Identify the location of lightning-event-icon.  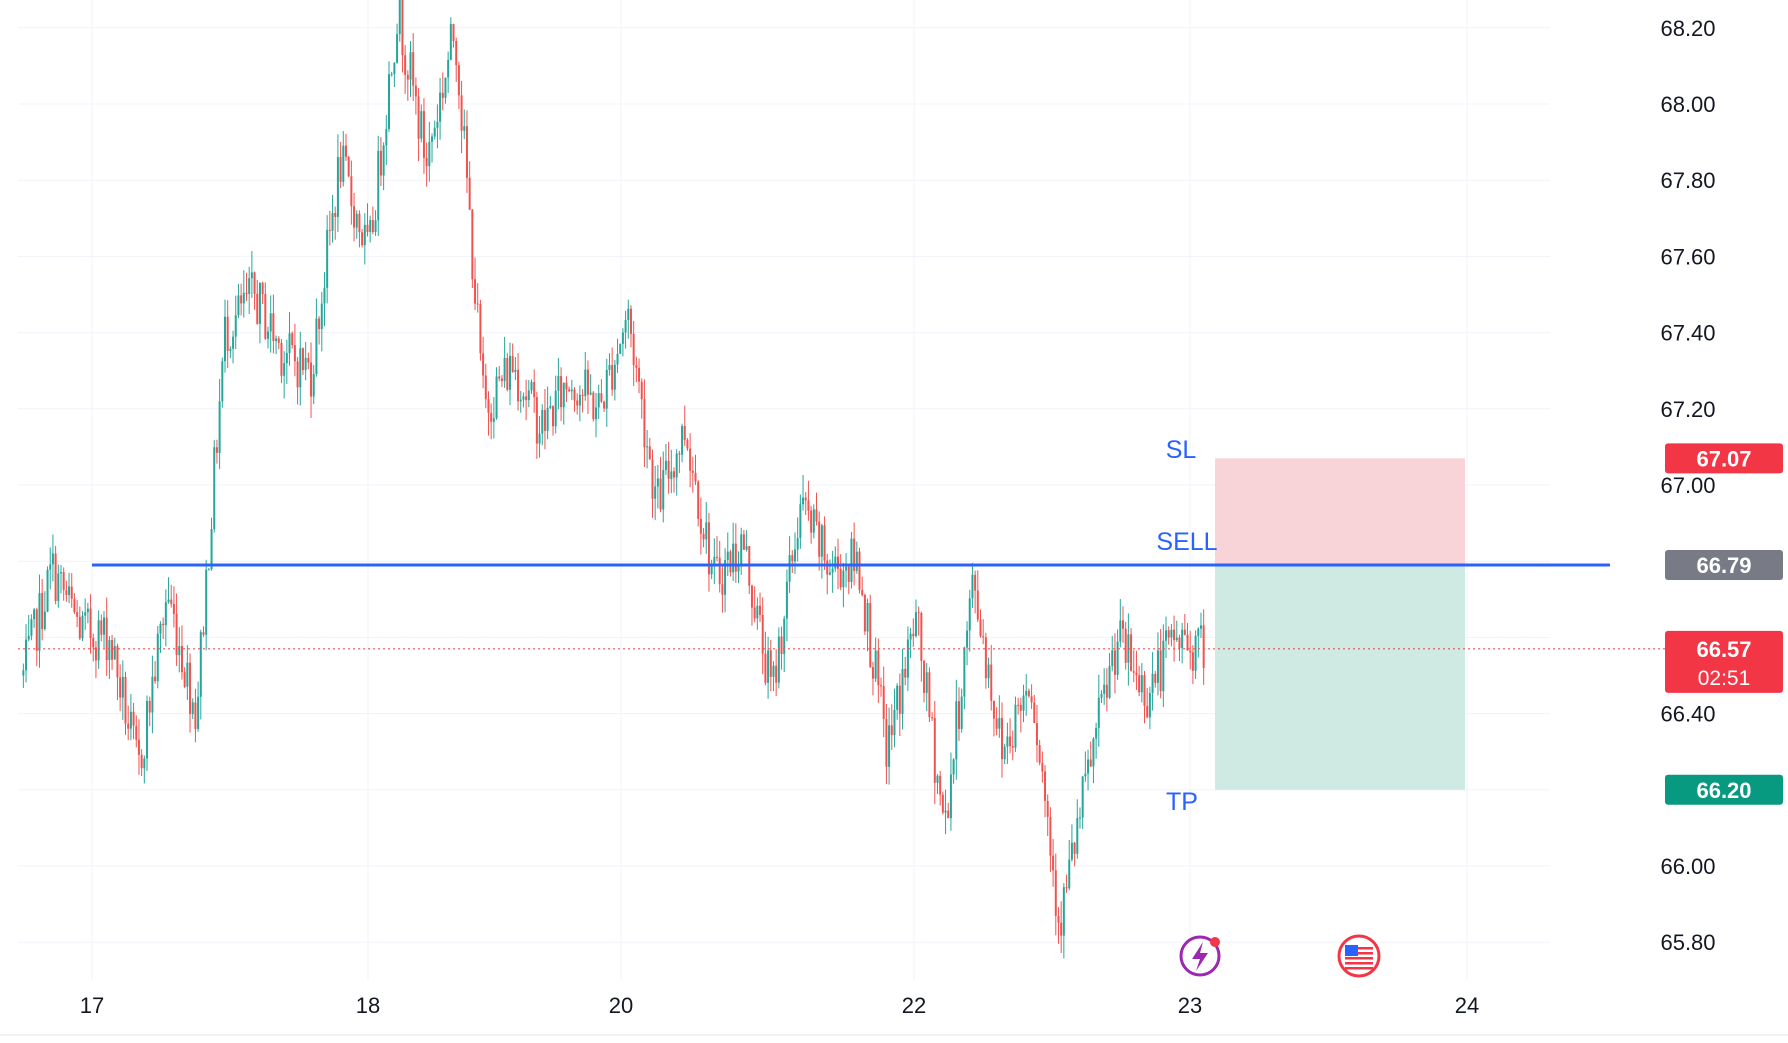
(1200, 956).